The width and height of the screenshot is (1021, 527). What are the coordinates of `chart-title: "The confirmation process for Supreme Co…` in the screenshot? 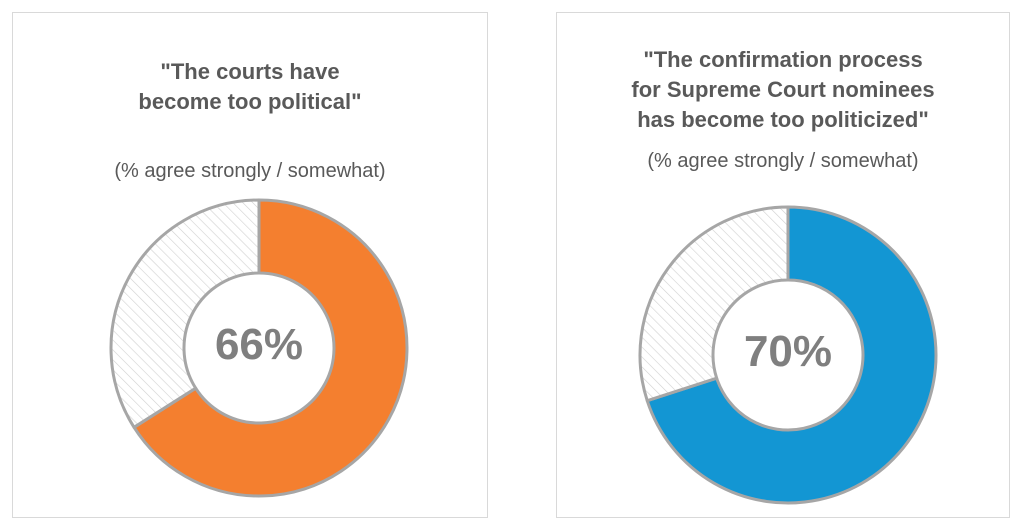 It's located at (783, 90).